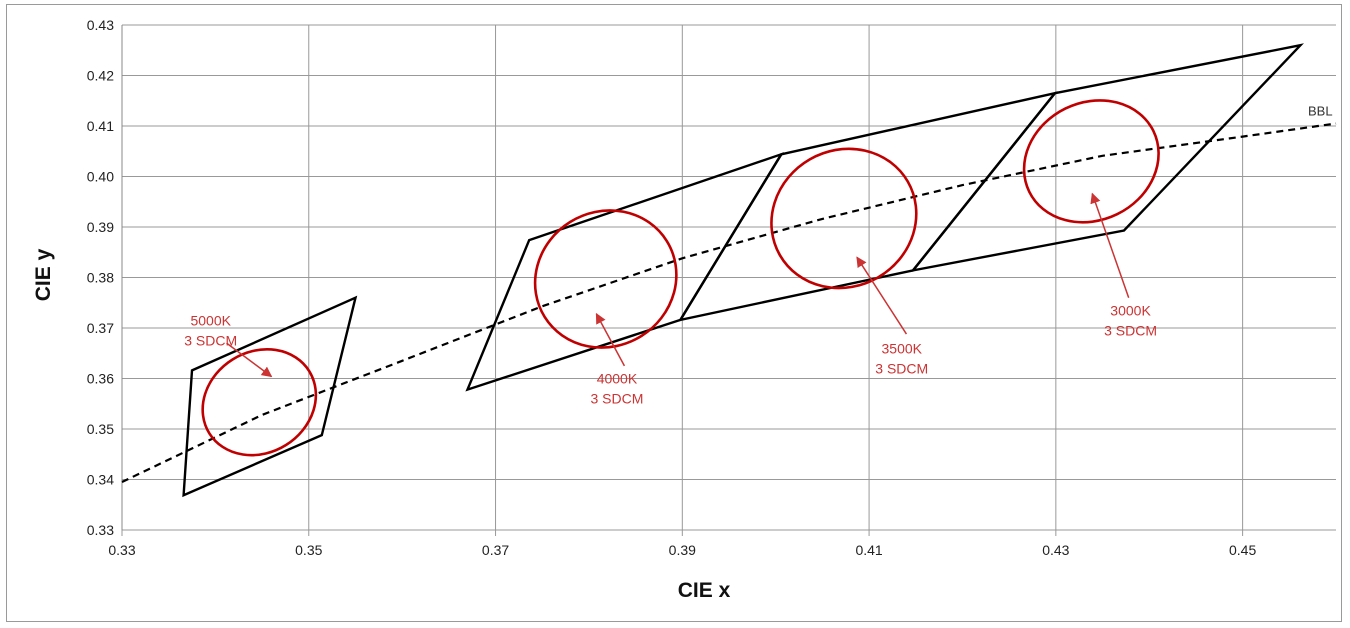 Image resolution: width=1350 pixels, height=628 pixels. Describe the element at coordinates (704, 590) in the screenshot. I see `x-axis-title: CIE x` at that location.